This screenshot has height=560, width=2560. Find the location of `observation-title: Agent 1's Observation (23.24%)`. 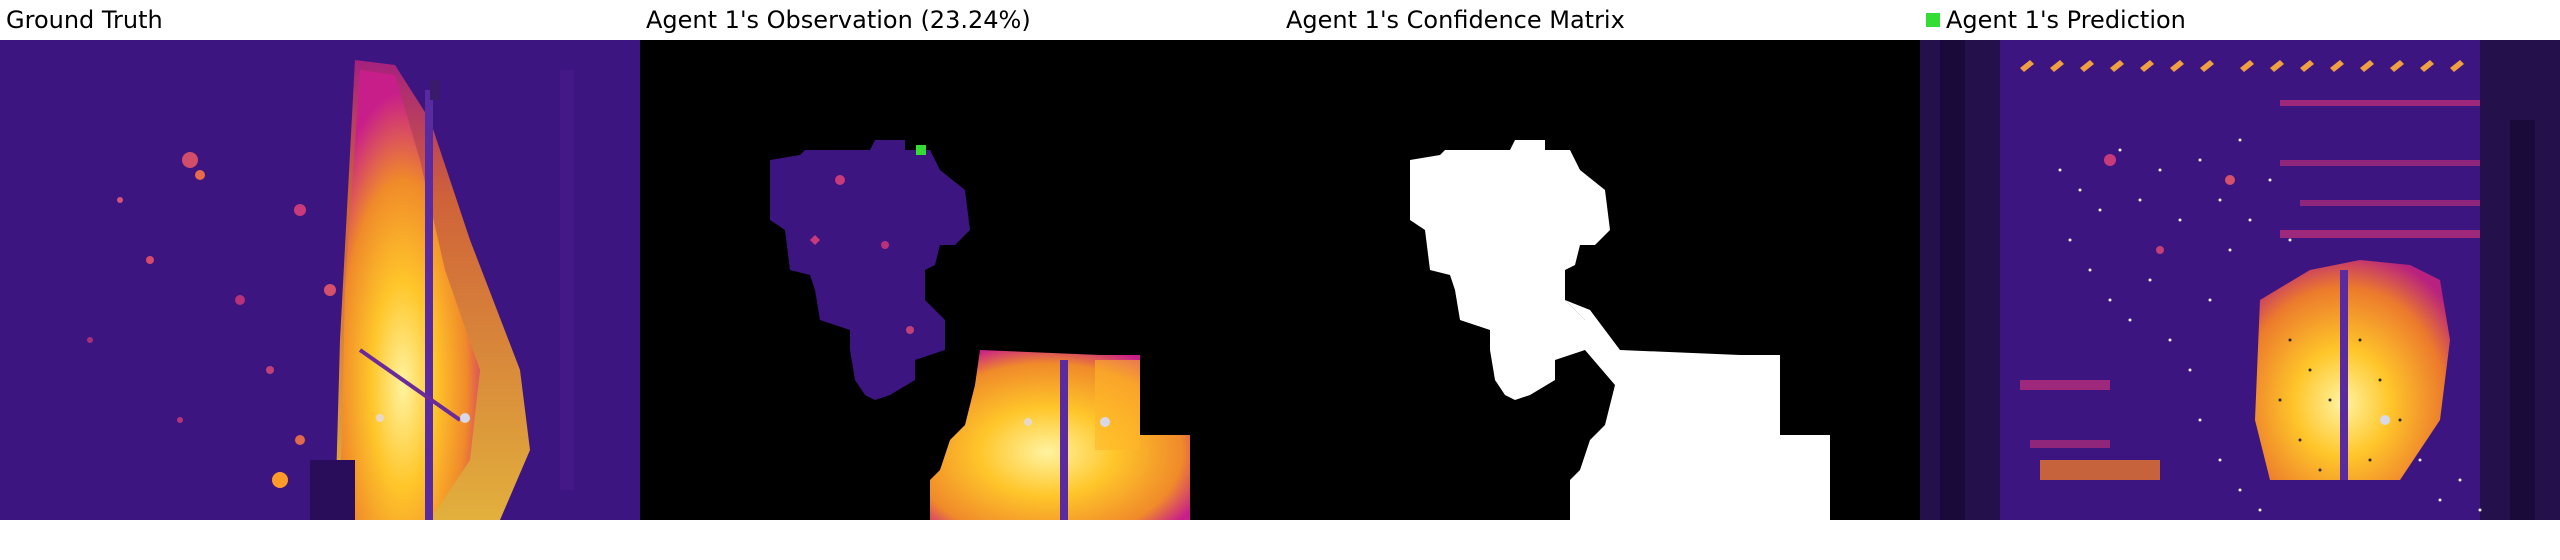

observation-title: Agent 1's Observation (23.24%) is located at coordinates (838, 20).